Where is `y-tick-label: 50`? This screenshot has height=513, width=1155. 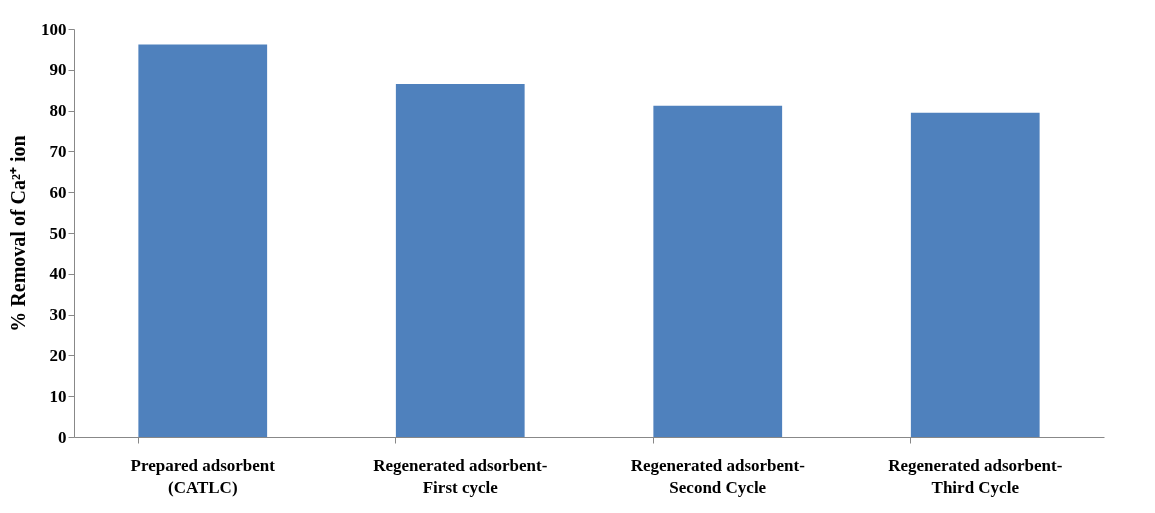
y-tick-label: 50 is located at coordinates (58, 233).